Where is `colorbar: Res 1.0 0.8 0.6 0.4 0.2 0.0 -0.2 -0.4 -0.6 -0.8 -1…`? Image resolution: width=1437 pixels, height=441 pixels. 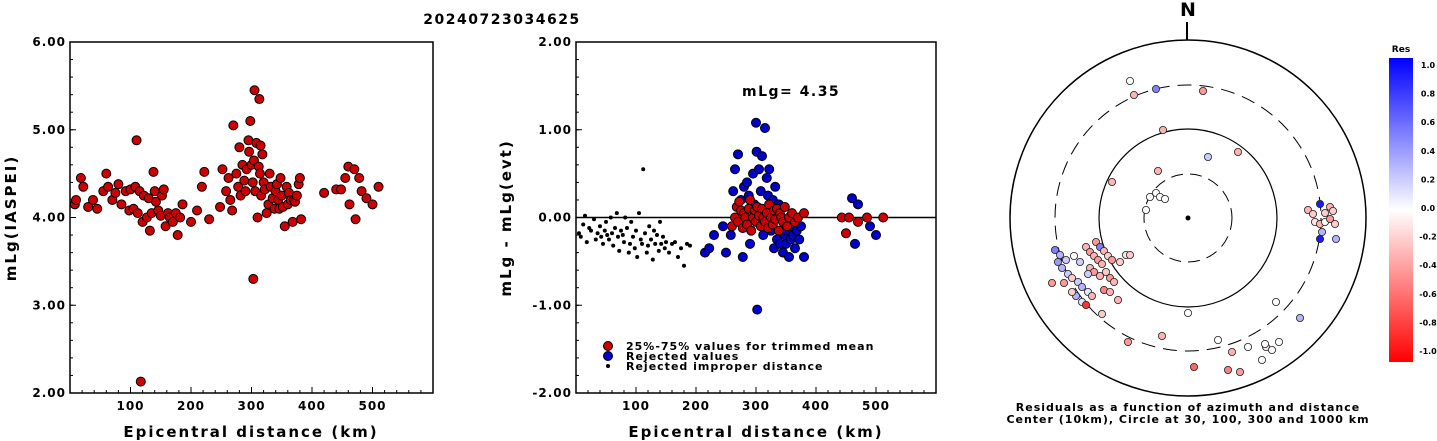
colorbar: Res 1.0 0.8 0.6 0.4 0.2 0.0 -0.2 -0.4 -0.6 -0.8 -1… is located at coordinates (1413, 203).